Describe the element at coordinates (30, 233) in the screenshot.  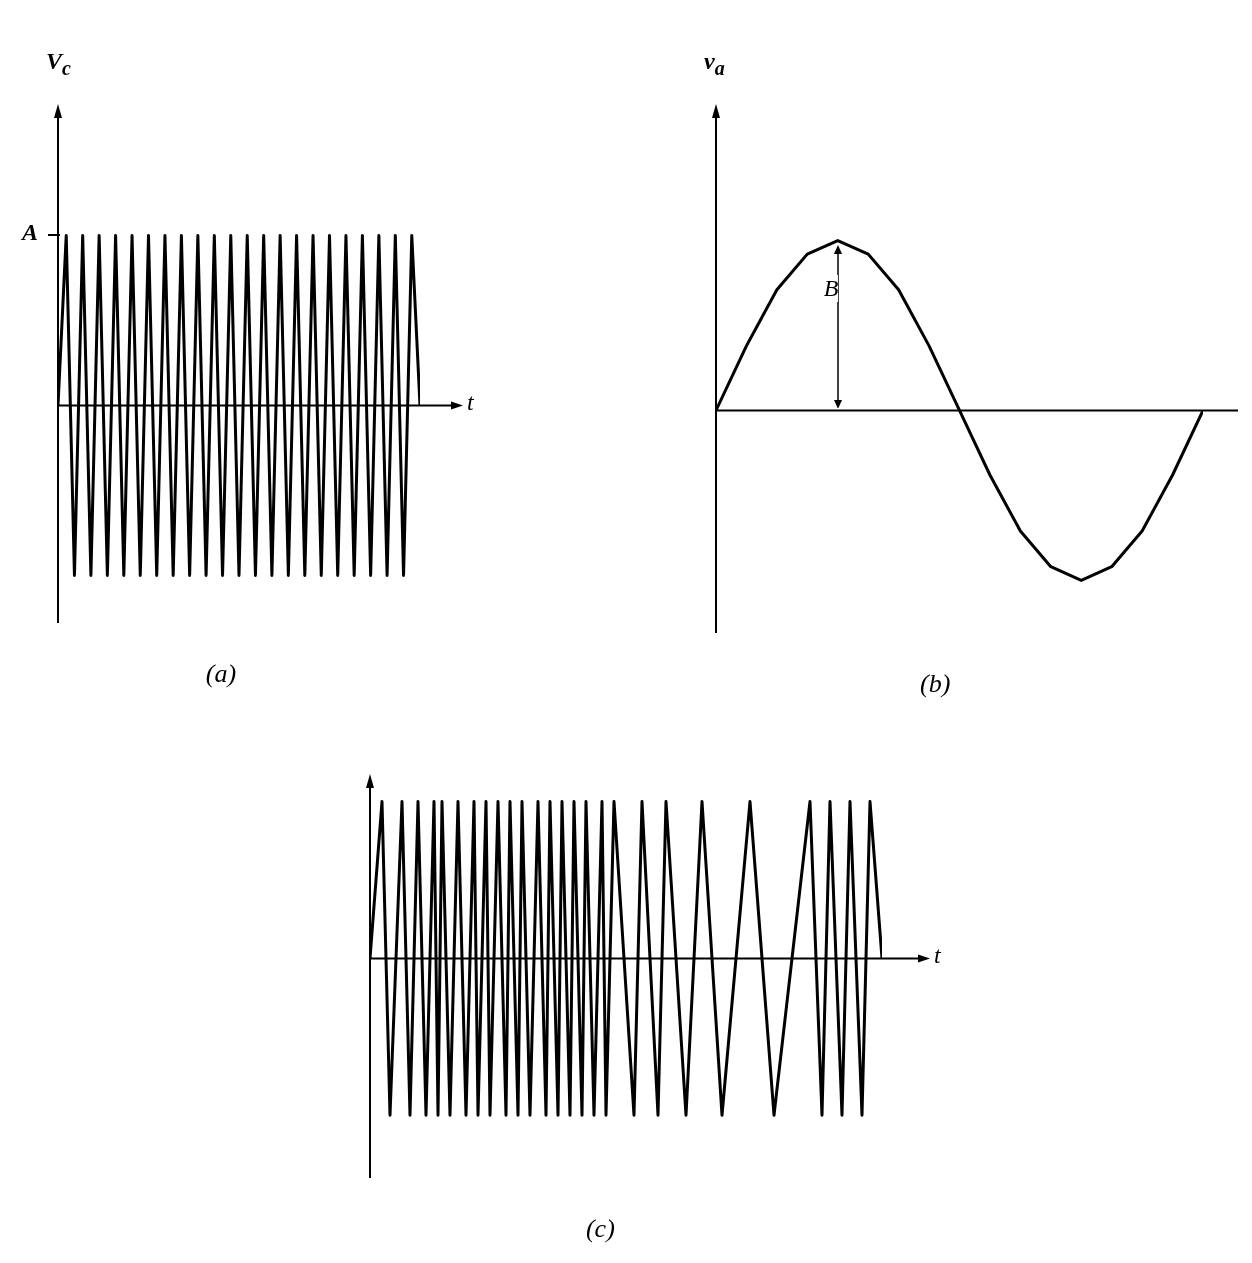
I see `text: A` at that location.